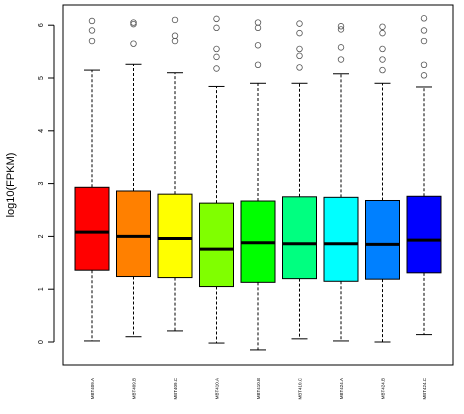  Describe the element at coordinates (134, 388) in the screenshot. I see `x-tick-label: MBT409.B` at that location.